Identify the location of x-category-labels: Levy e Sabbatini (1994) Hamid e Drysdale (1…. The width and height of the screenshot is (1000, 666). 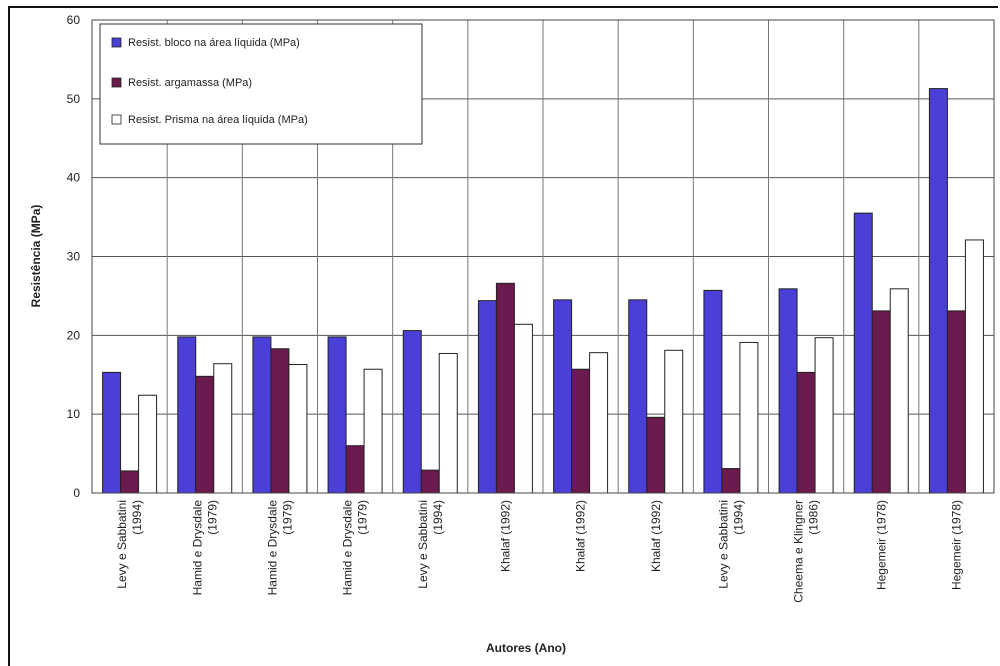
(539, 551).